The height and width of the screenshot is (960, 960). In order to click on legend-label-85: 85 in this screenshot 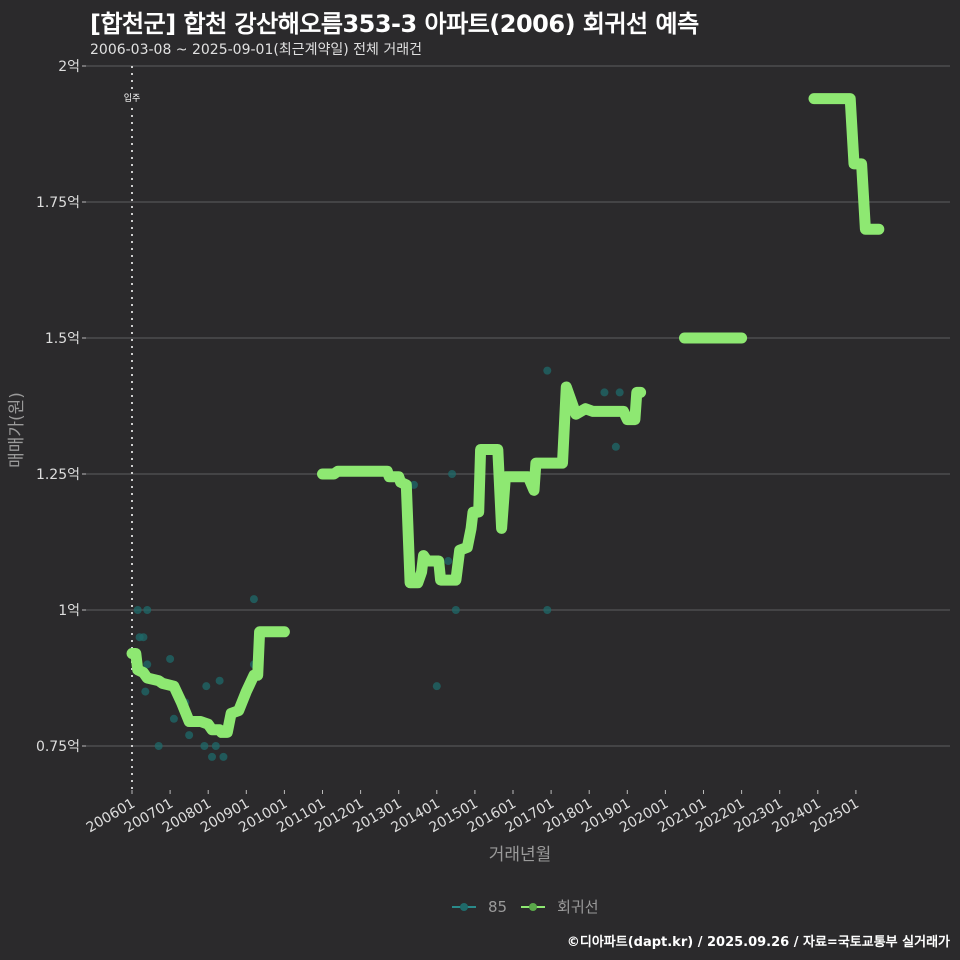, I will do `click(498, 906)`.